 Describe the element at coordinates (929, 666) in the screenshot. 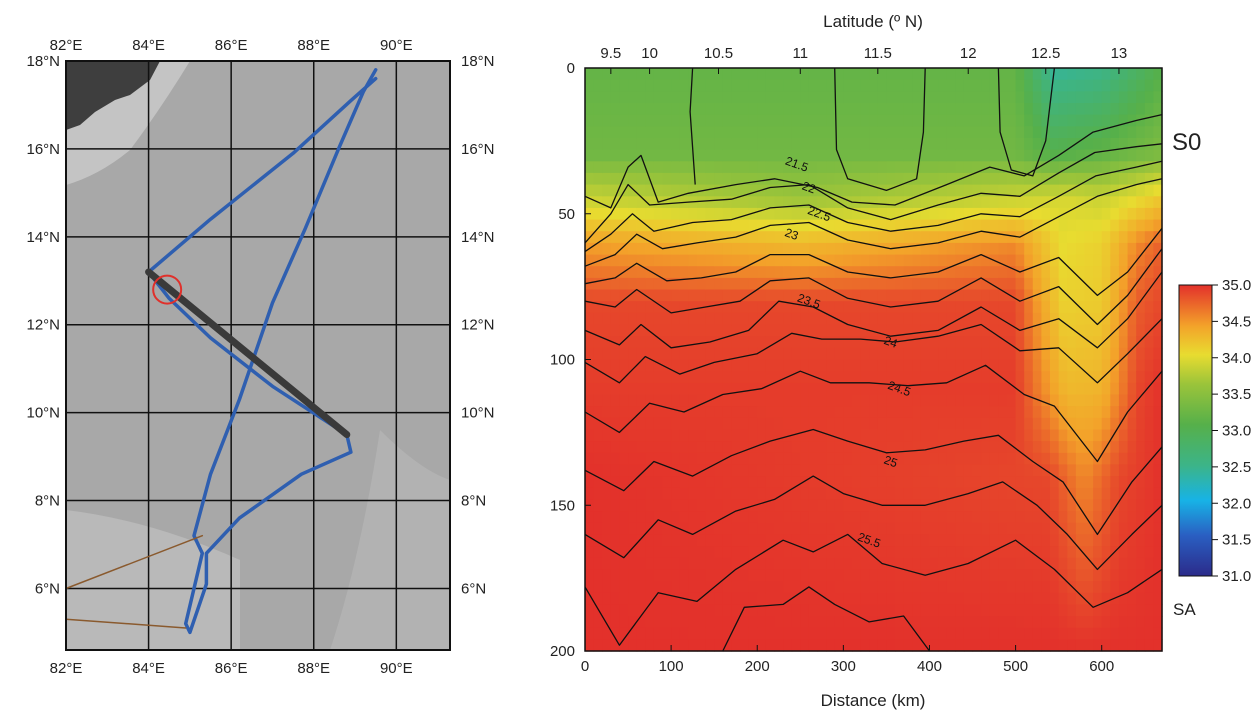

I see `x-tick-label: 400` at that location.